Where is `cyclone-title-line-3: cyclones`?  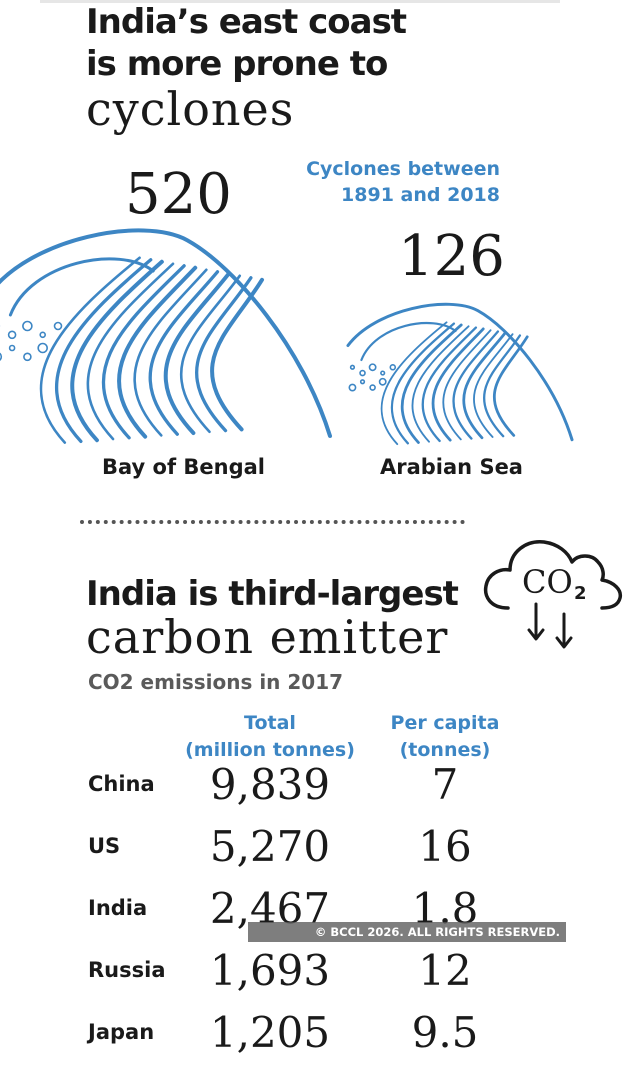
cyclone-title-line-3: cyclones is located at coordinates (190, 109).